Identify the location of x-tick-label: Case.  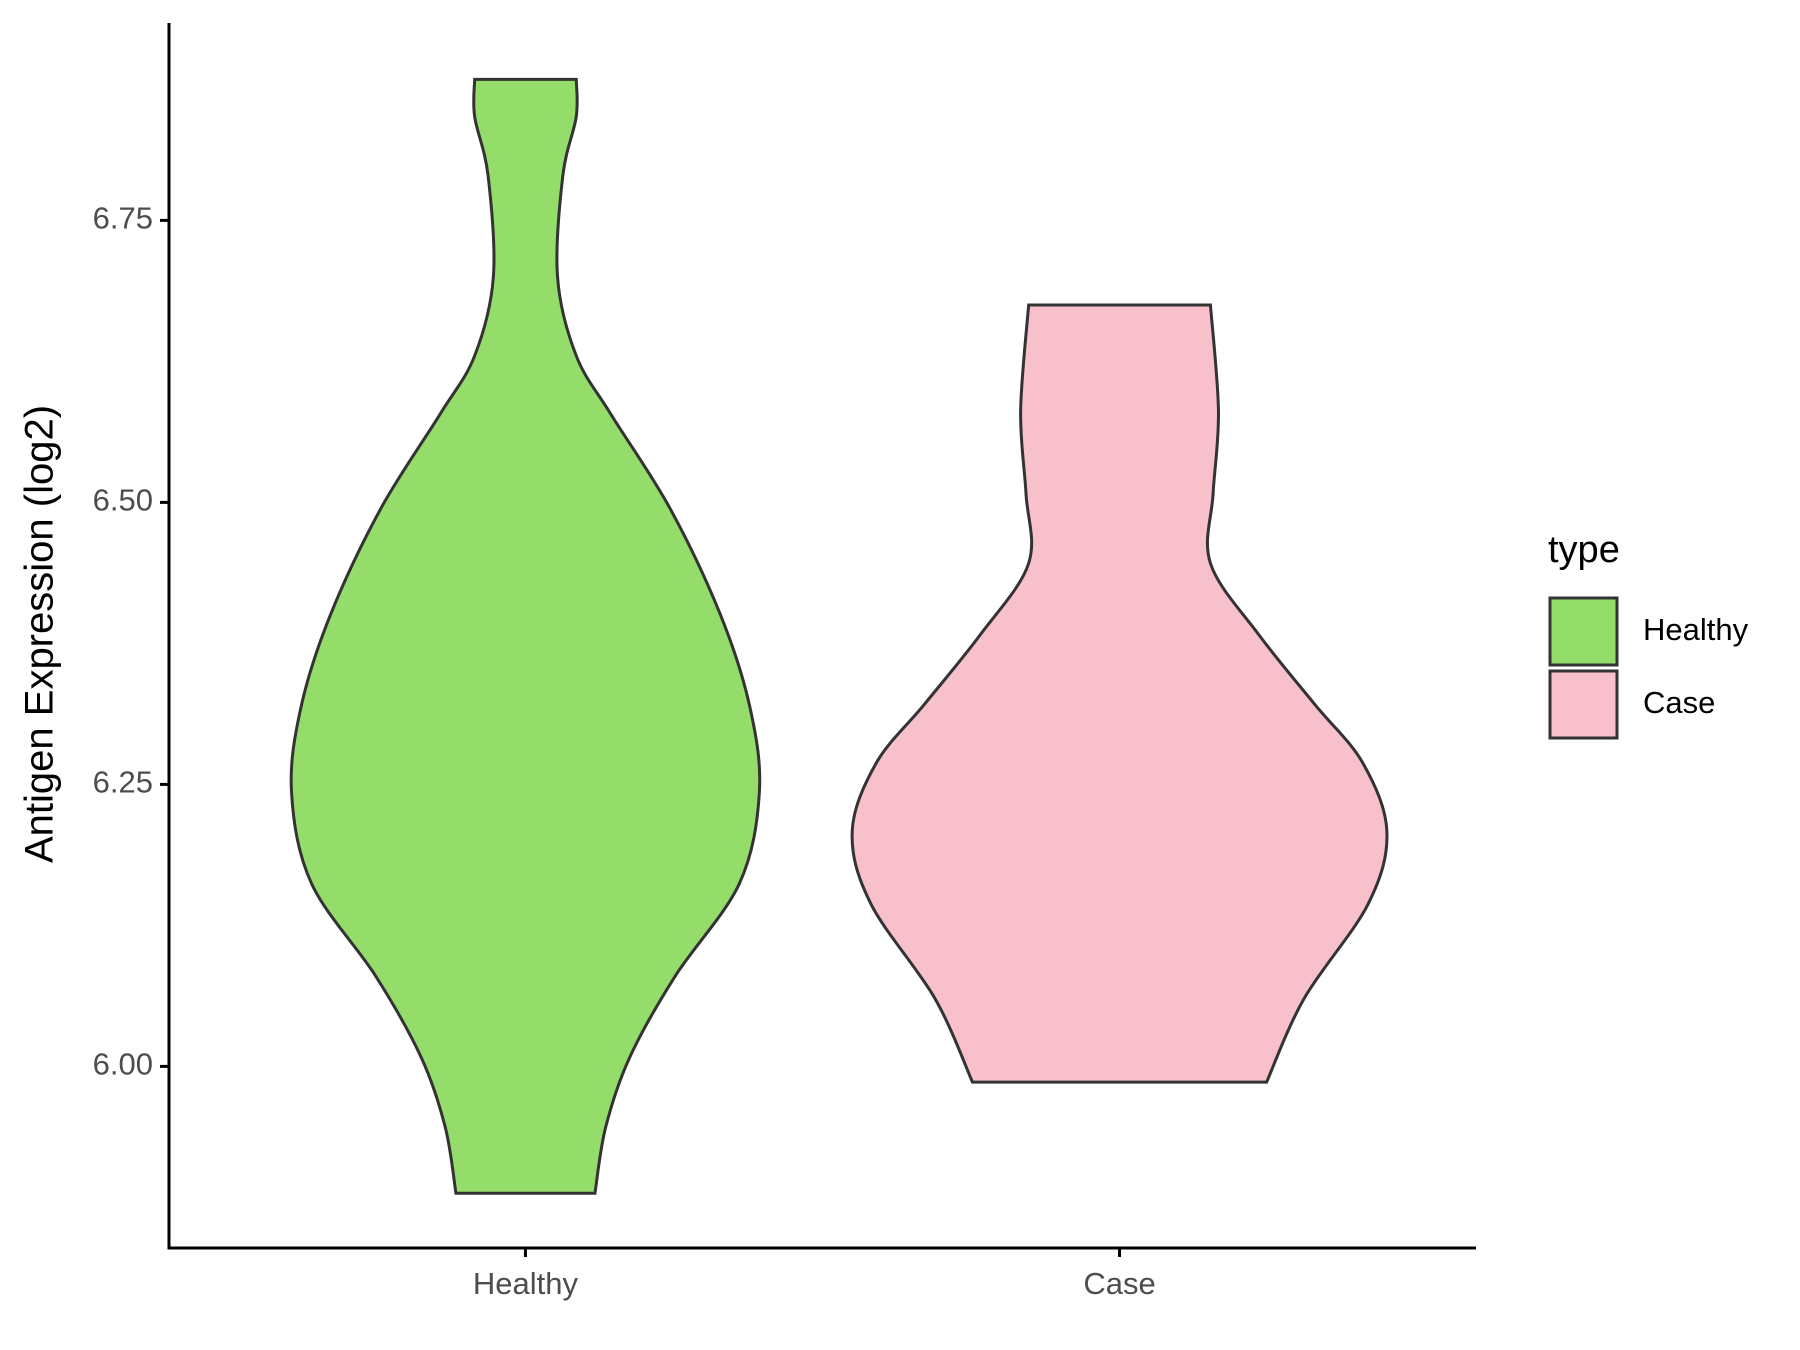
(1119, 1283).